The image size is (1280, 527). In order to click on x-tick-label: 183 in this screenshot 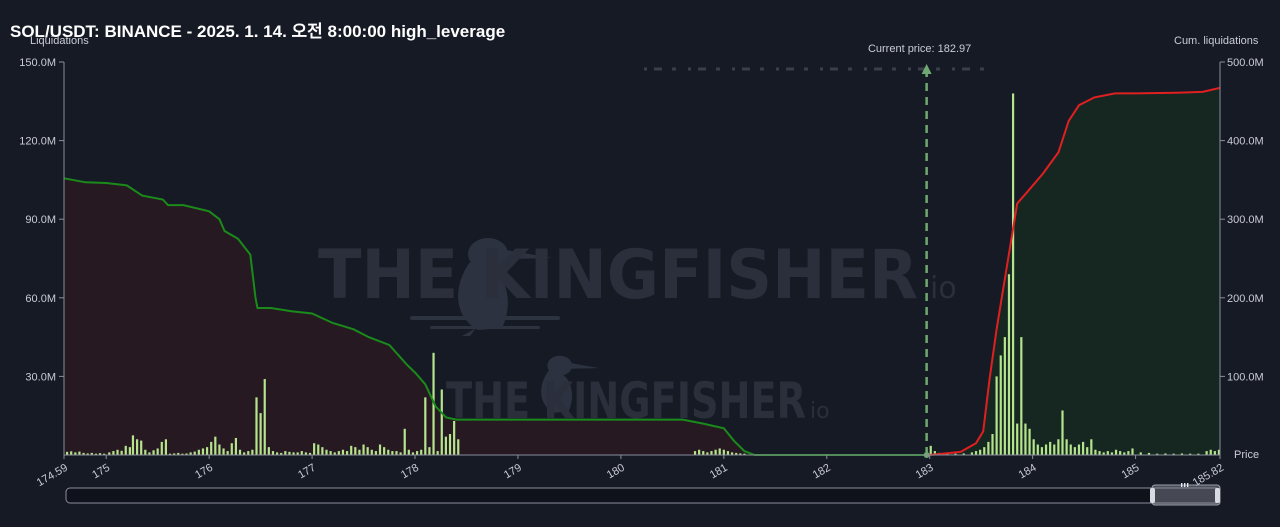, I will do `click(925, 472)`.